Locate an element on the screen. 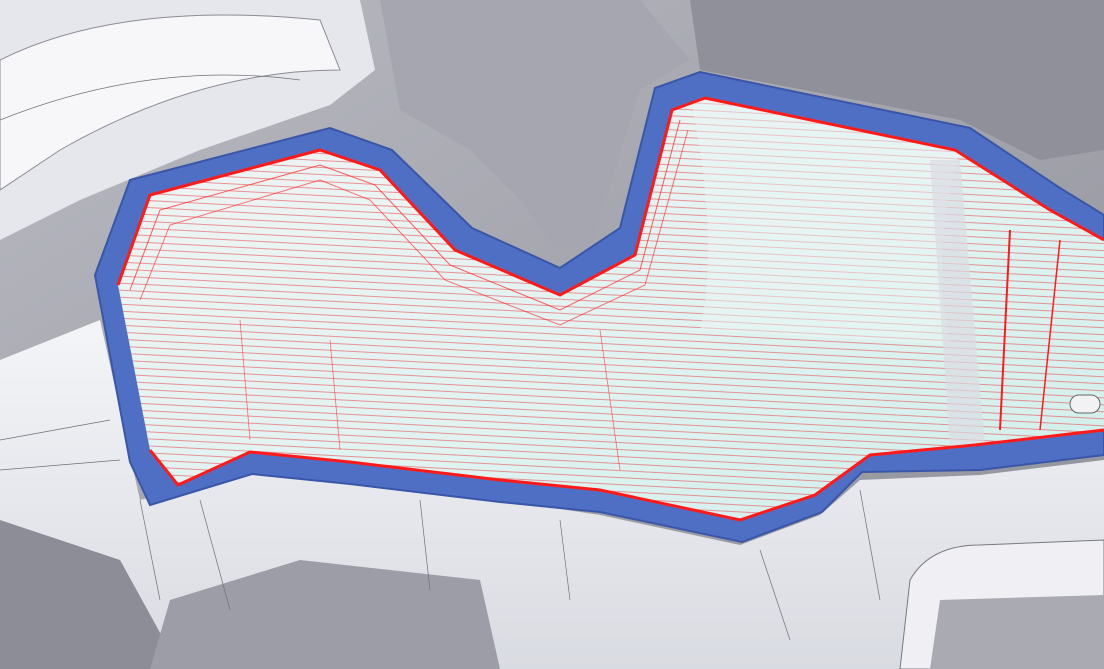 The height and width of the screenshot is (669, 1104). lower-left-block is located at coordinates (90, 594).